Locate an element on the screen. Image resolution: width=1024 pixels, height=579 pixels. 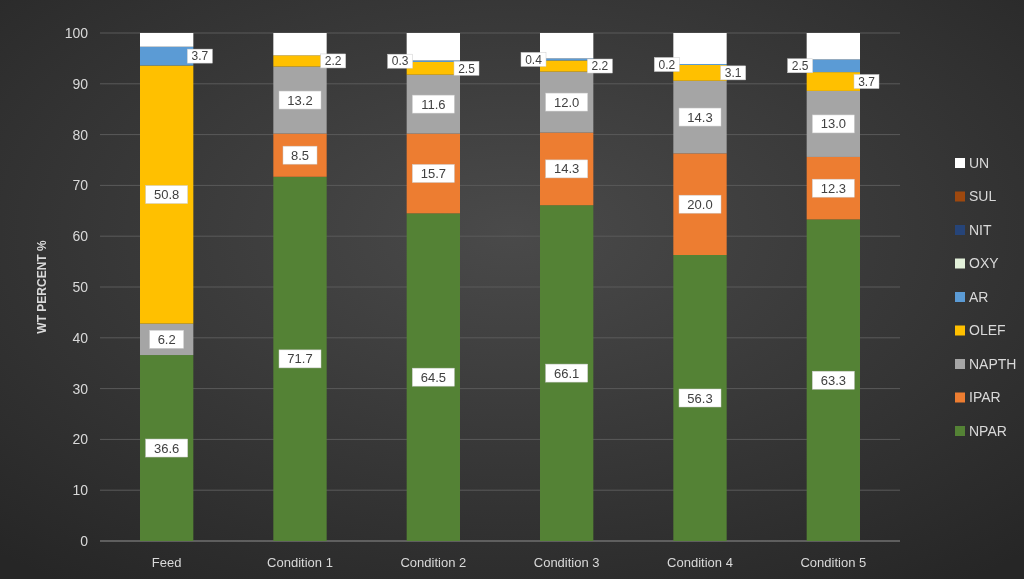
data-label: 64.5 is located at coordinates (433, 377).